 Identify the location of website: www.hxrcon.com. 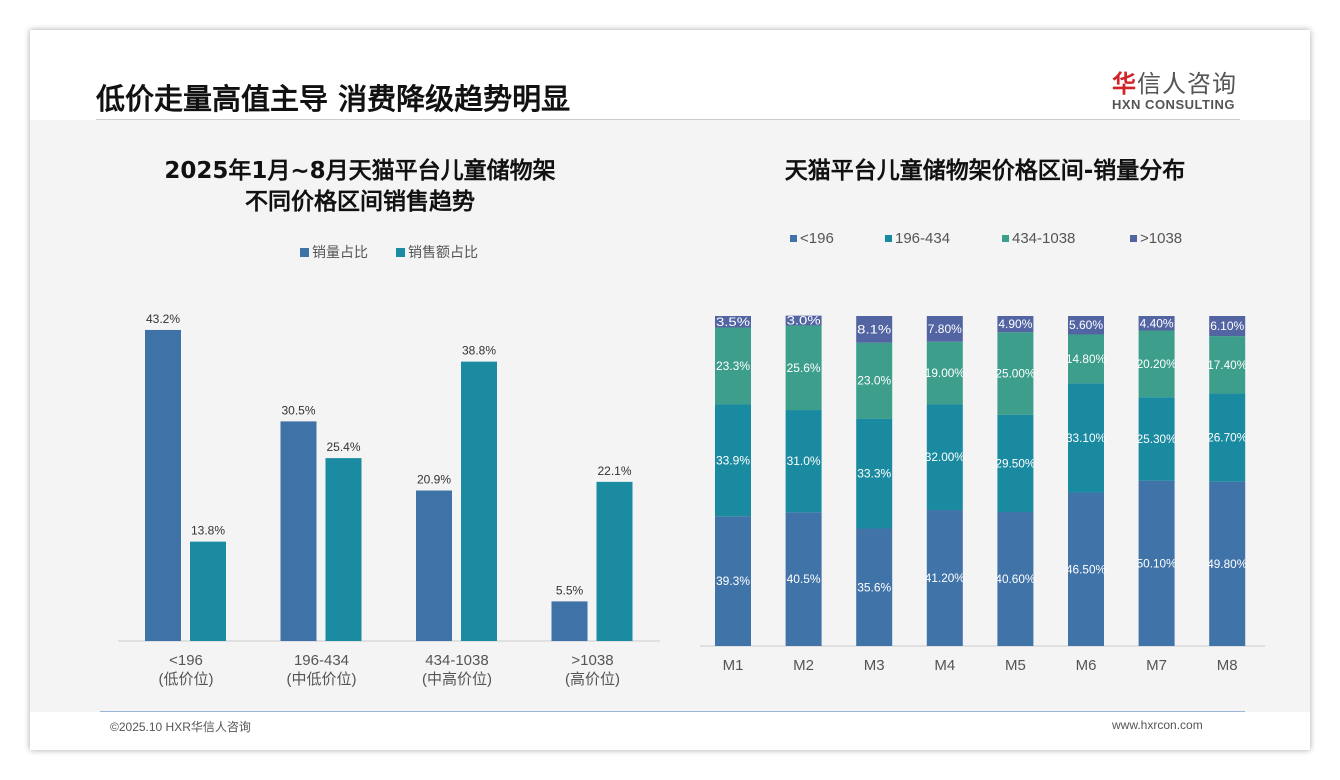
(1157, 725).